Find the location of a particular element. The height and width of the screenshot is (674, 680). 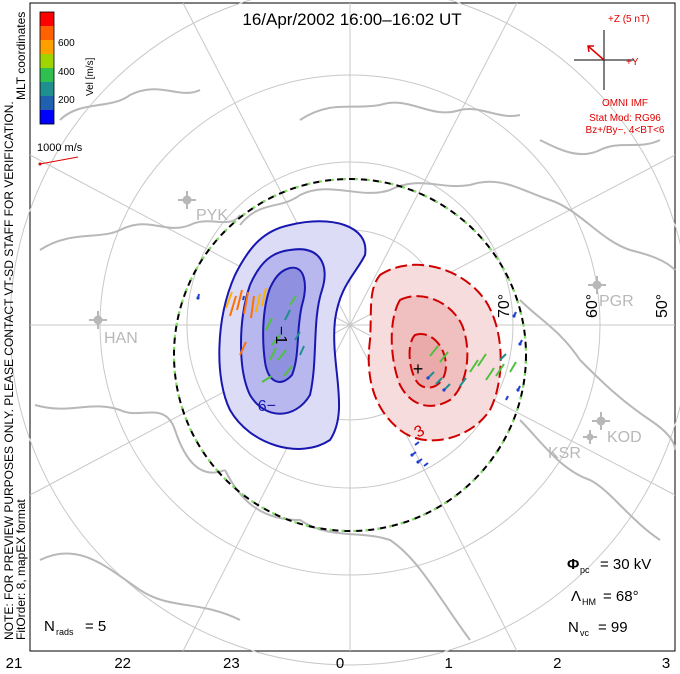

mlt-axis: 21 22 23 0 1 2 3 is located at coordinates (338, 663).